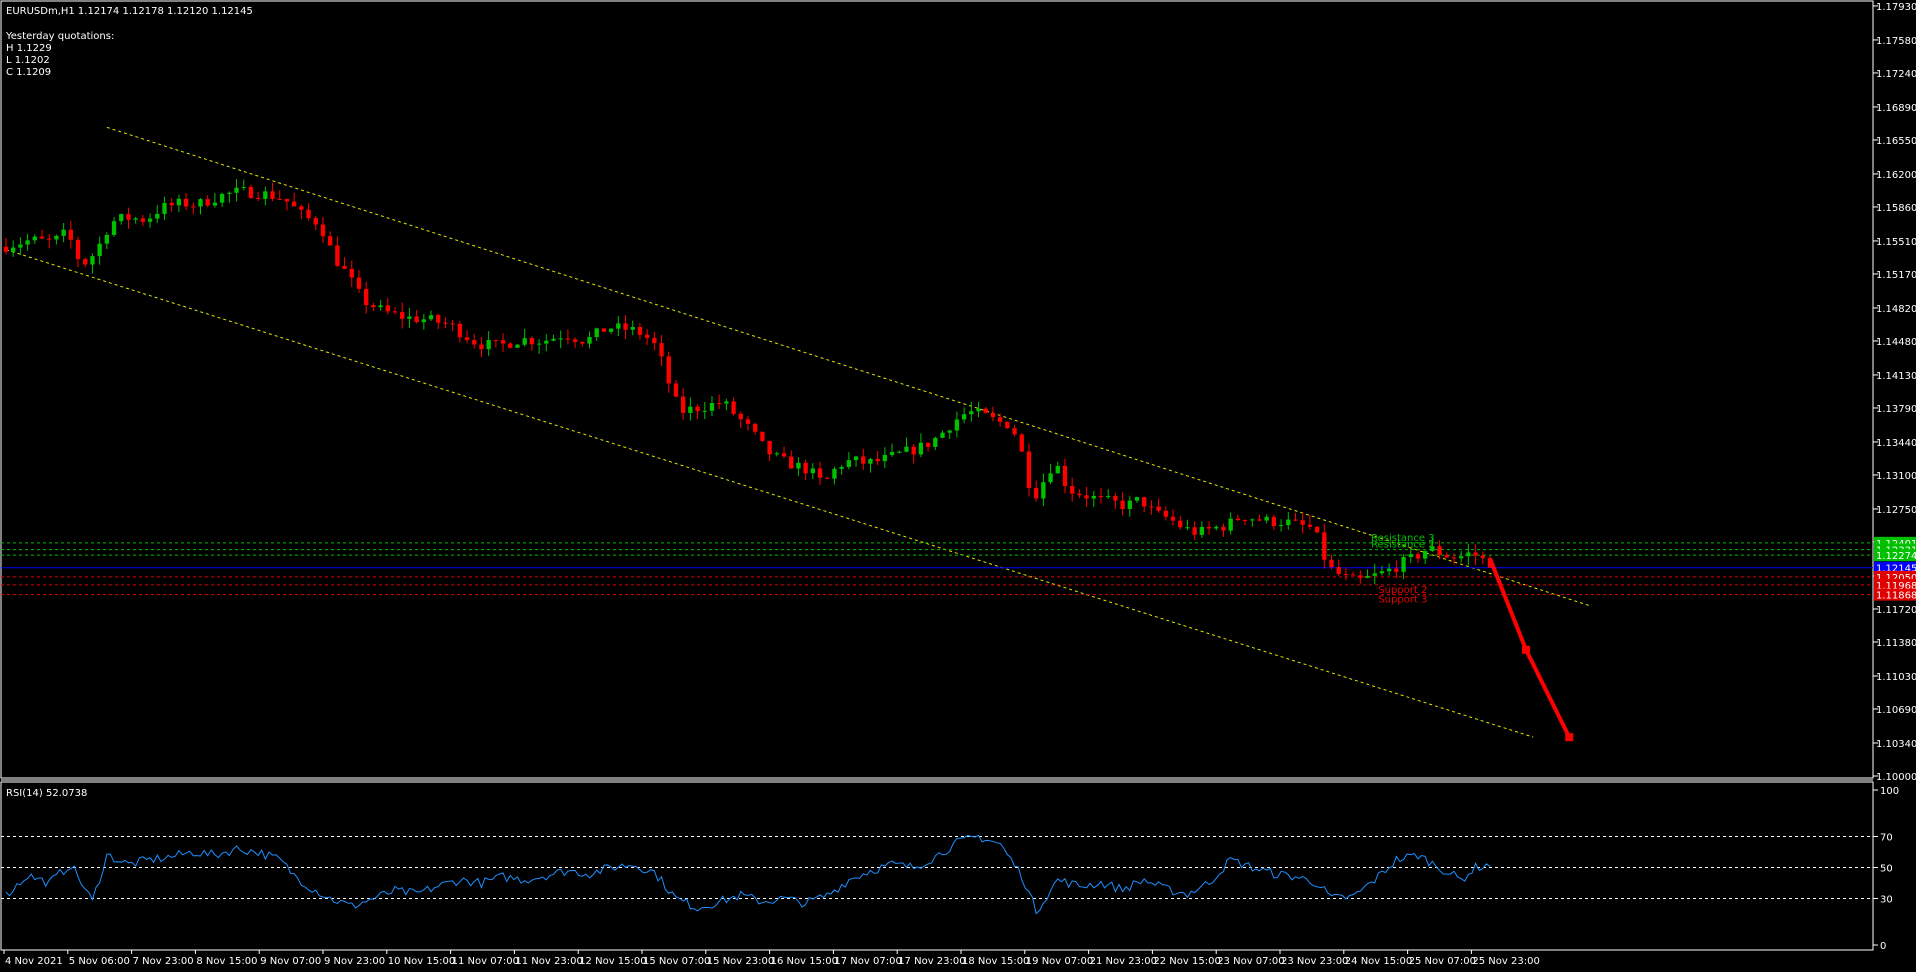 This screenshot has width=1916, height=972. I want to click on rsi-line, so click(748, 874).